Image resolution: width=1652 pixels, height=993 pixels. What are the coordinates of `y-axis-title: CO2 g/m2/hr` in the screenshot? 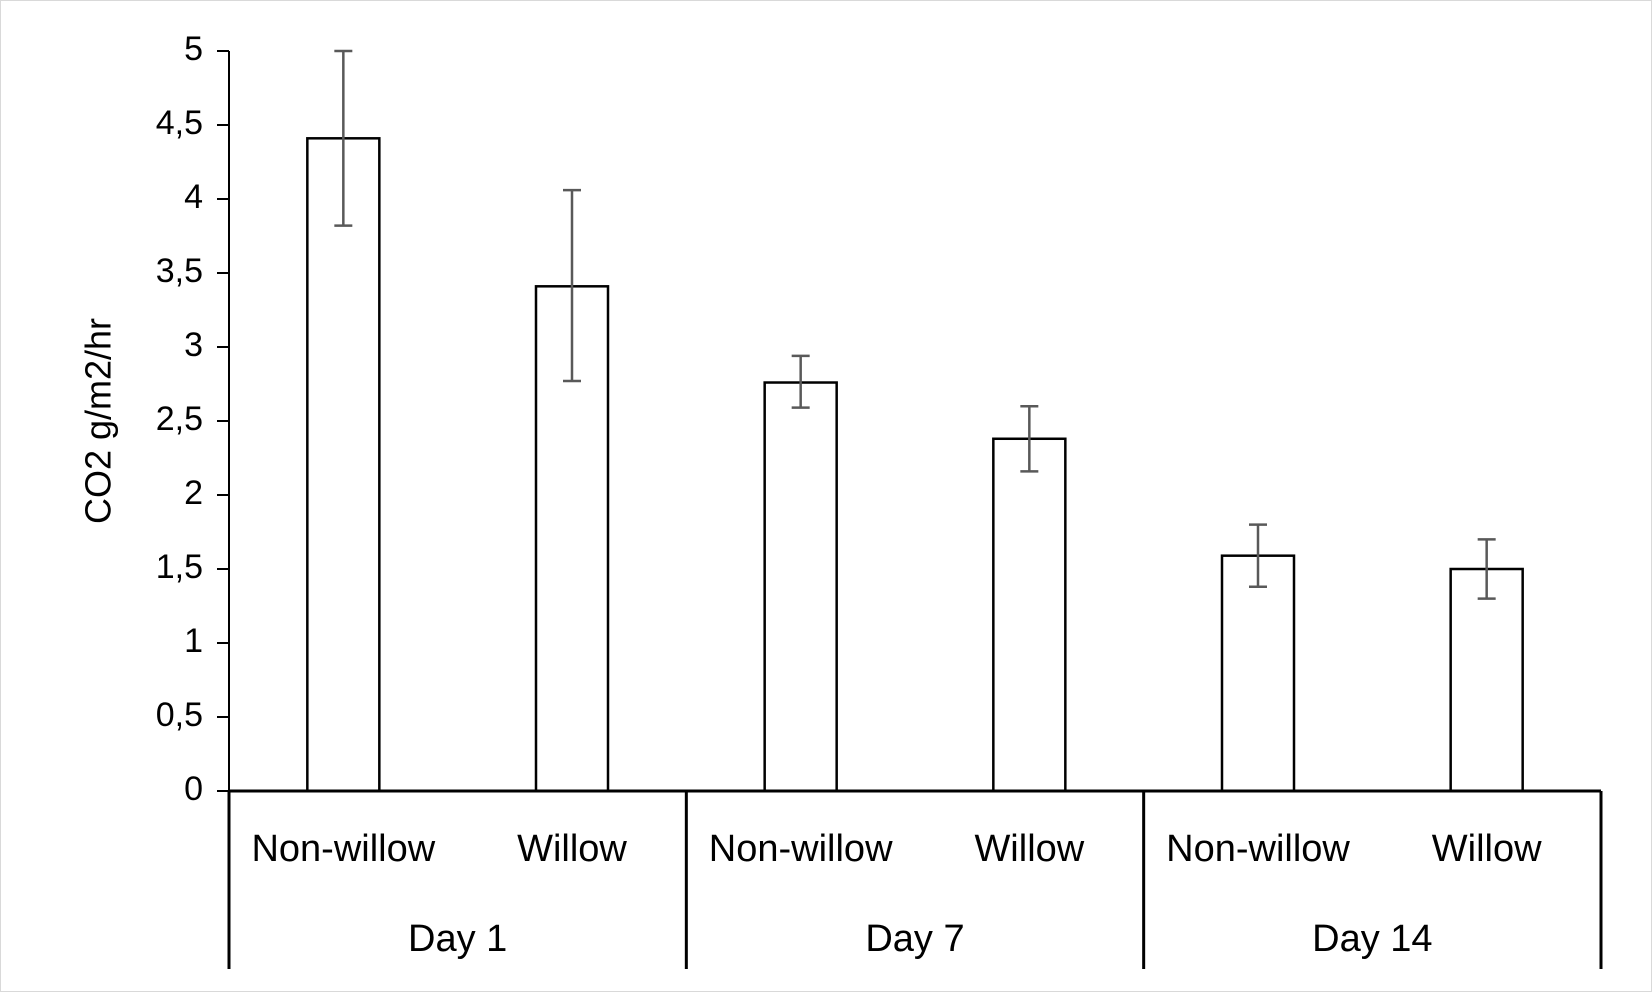 It's located at (98, 421).